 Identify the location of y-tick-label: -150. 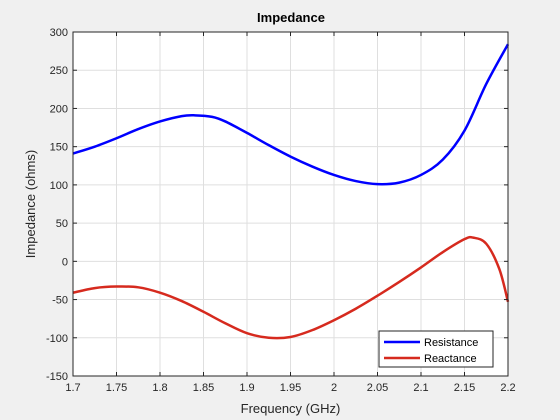
(57, 377).